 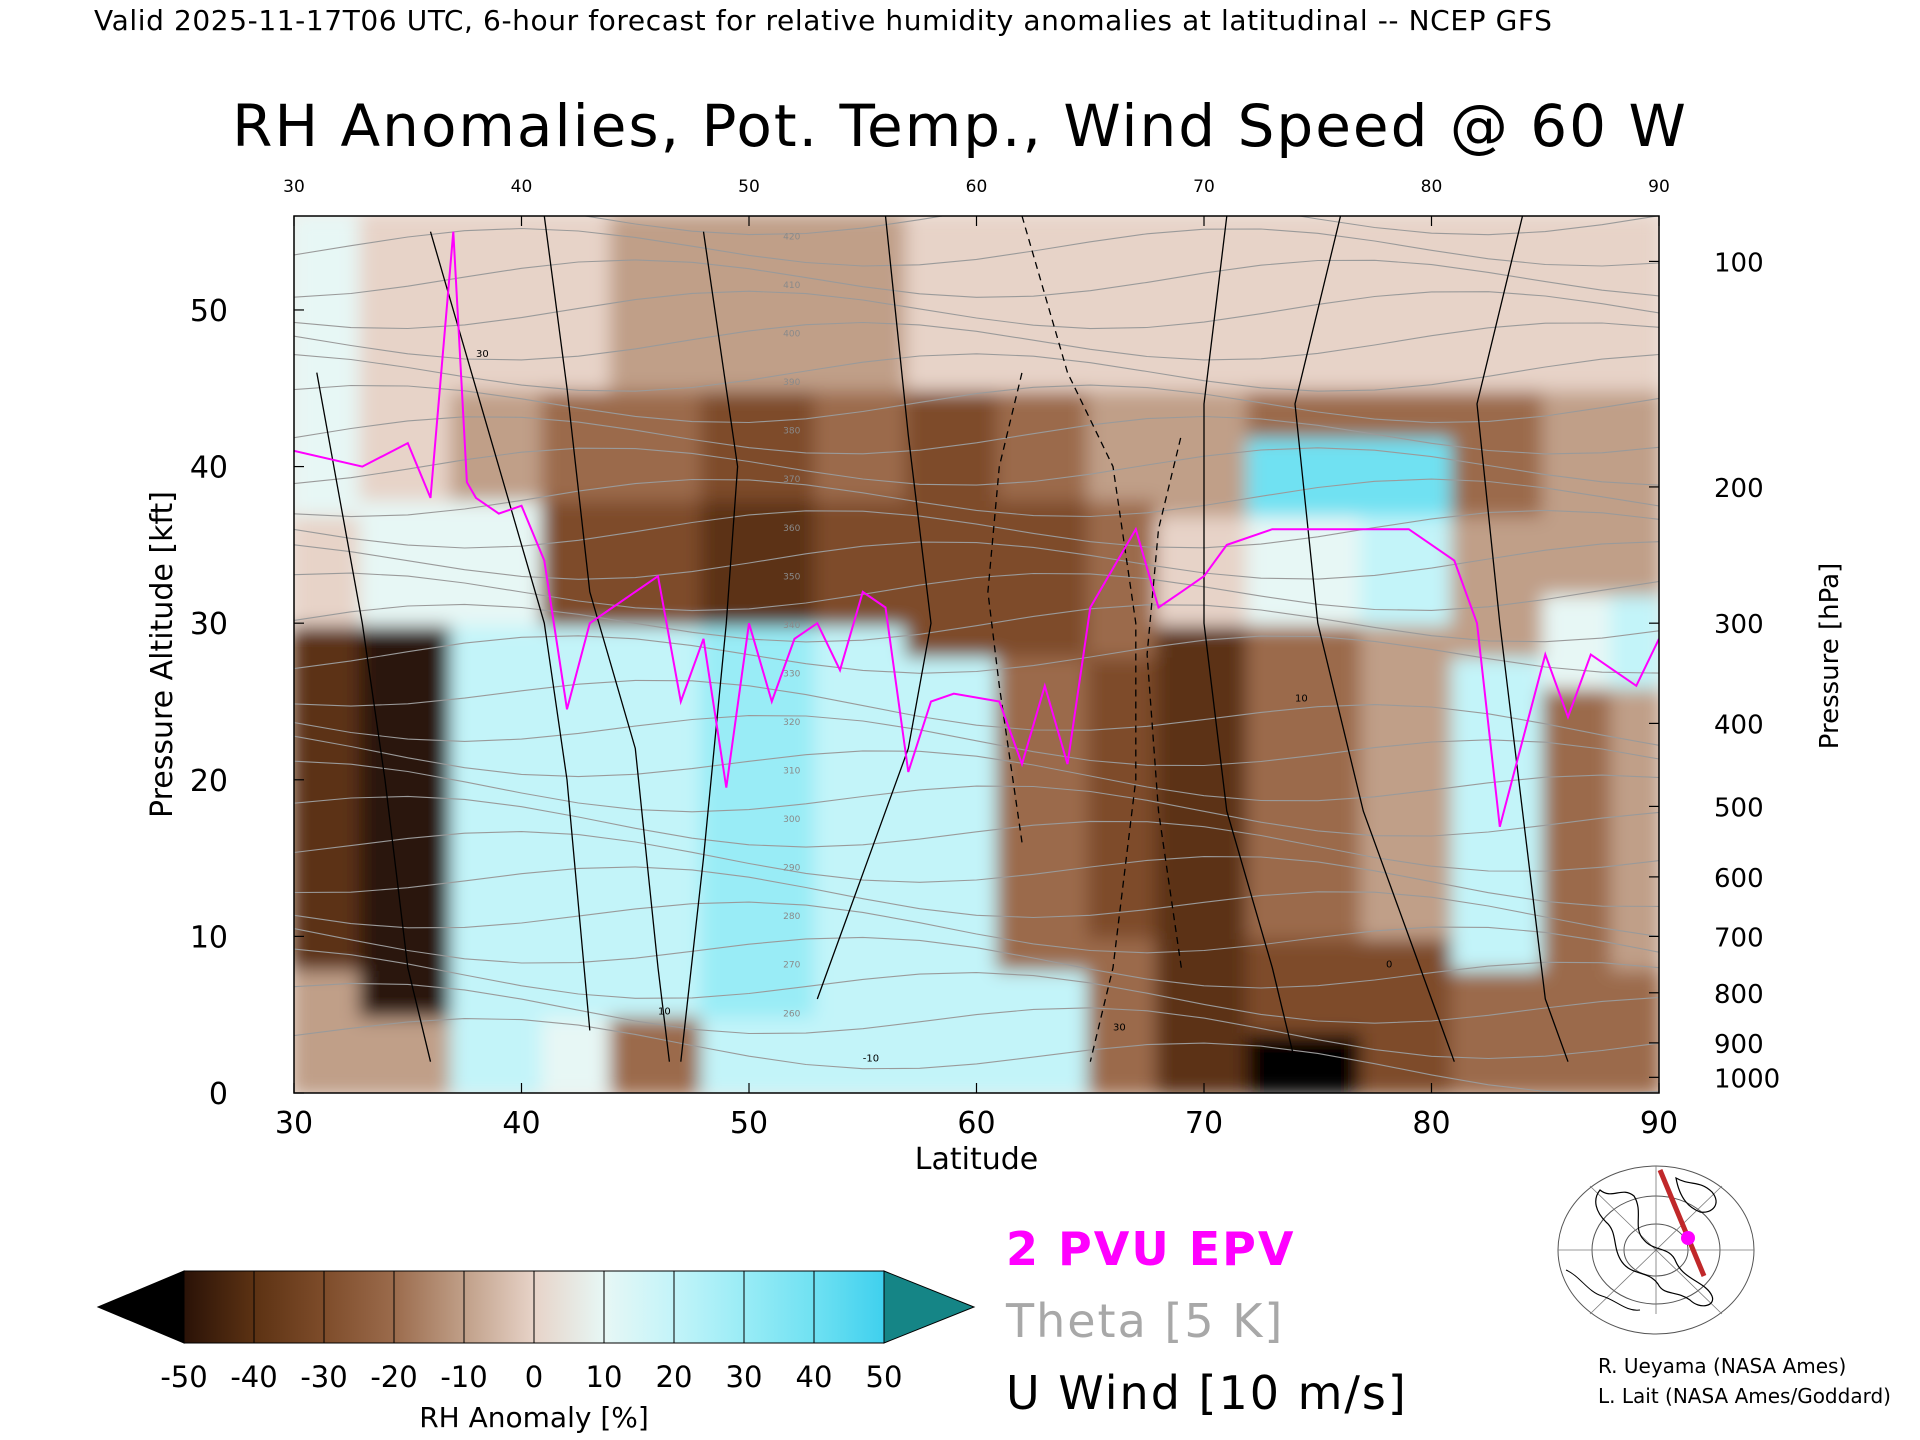 I want to click on wind-contour-label: 30, so click(x=482, y=354).